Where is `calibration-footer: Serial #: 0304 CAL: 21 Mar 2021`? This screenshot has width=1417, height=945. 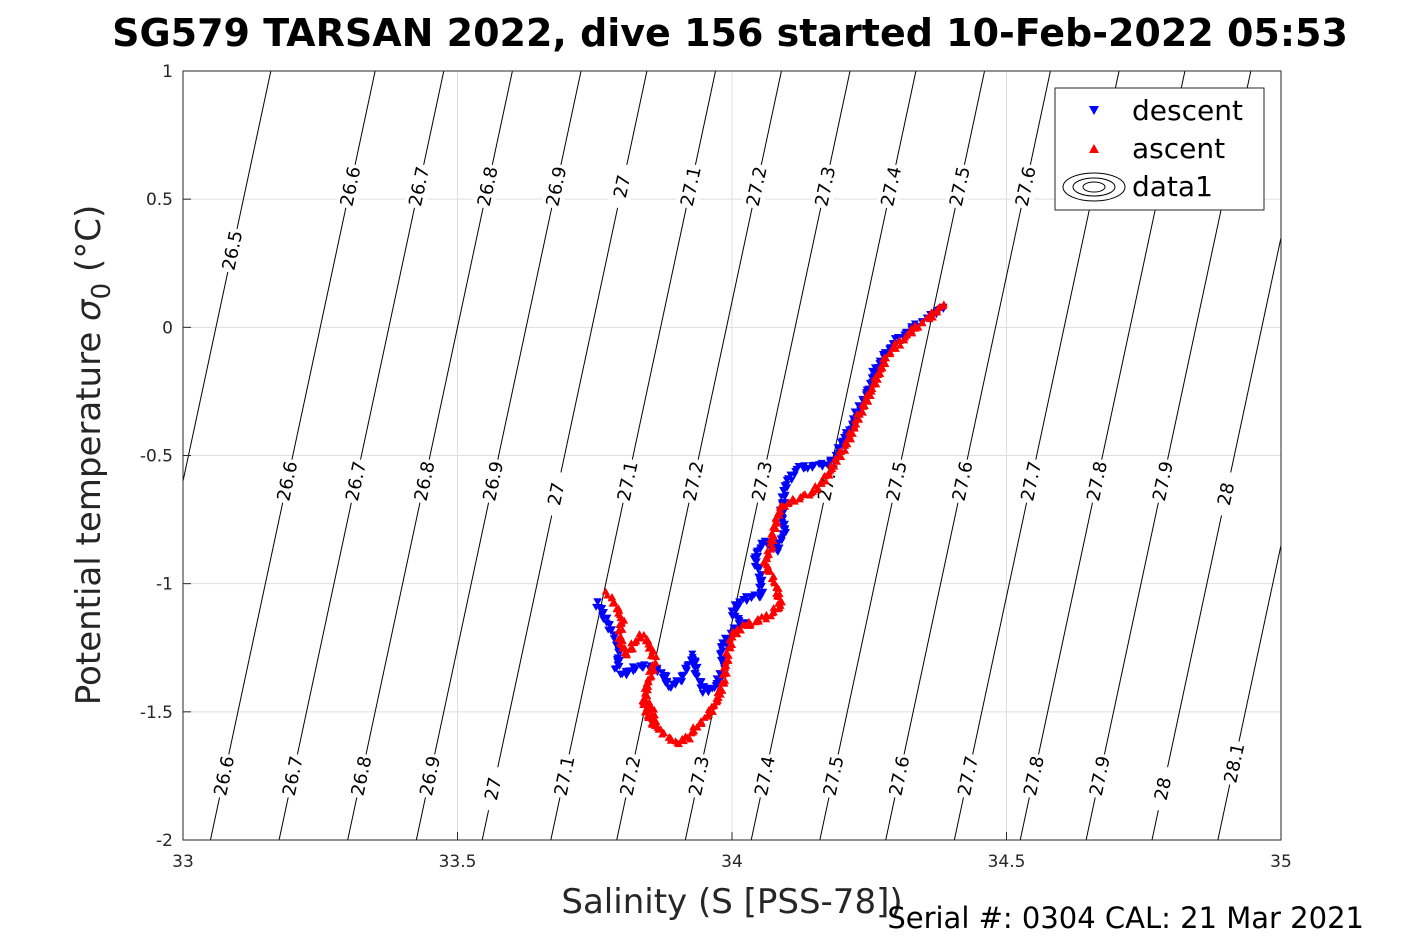
calibration-footer: Serial #: 0304 CAL: 21 Mar 2021 is located at coordinates (1125, 918).